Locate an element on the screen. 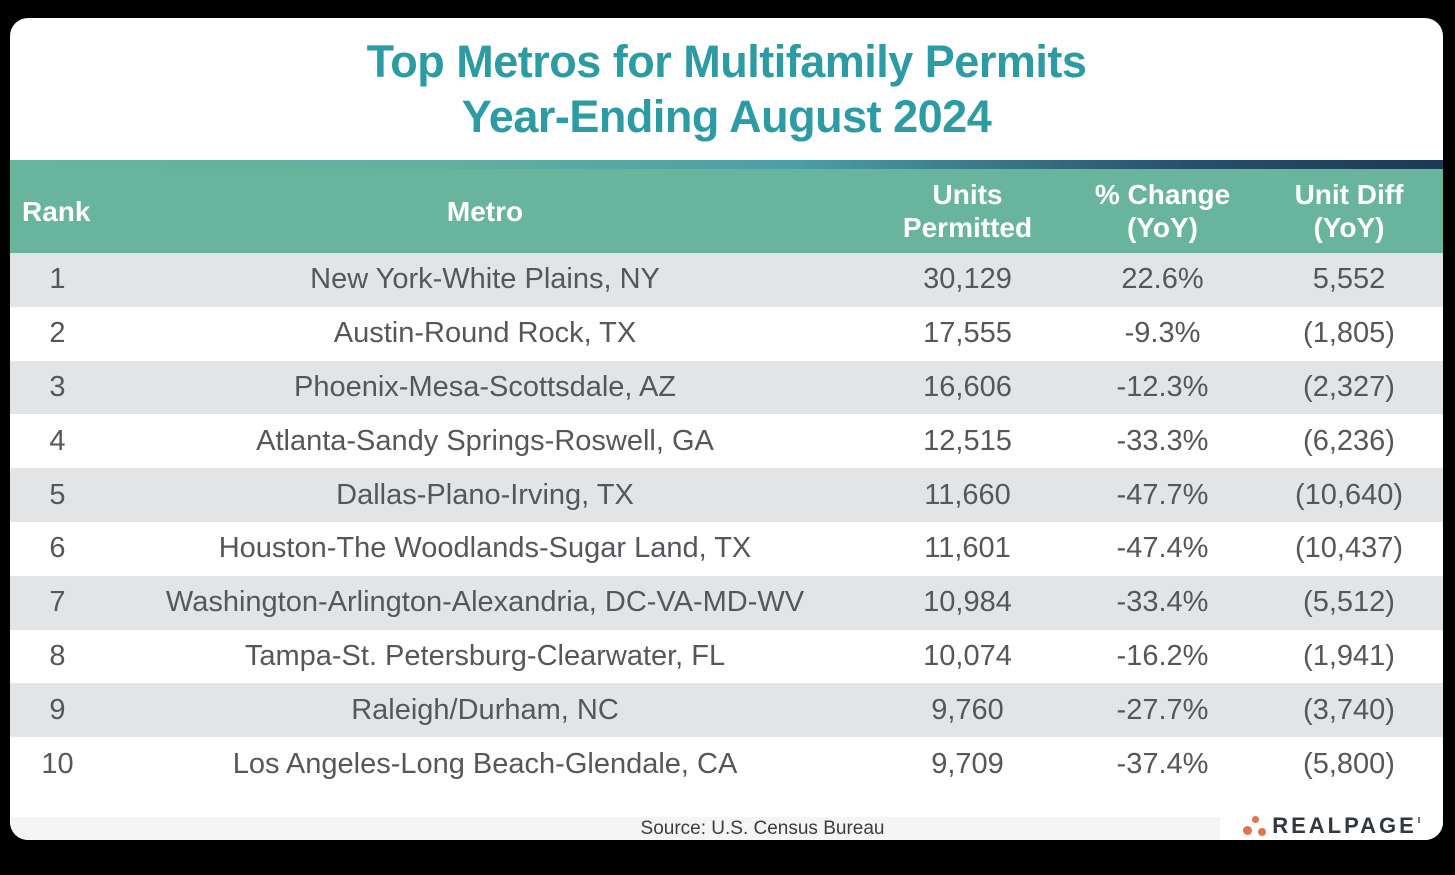 The image size is (1455, 875). cell-pct-change: -47.4% is located at coordinates (1162, 548).